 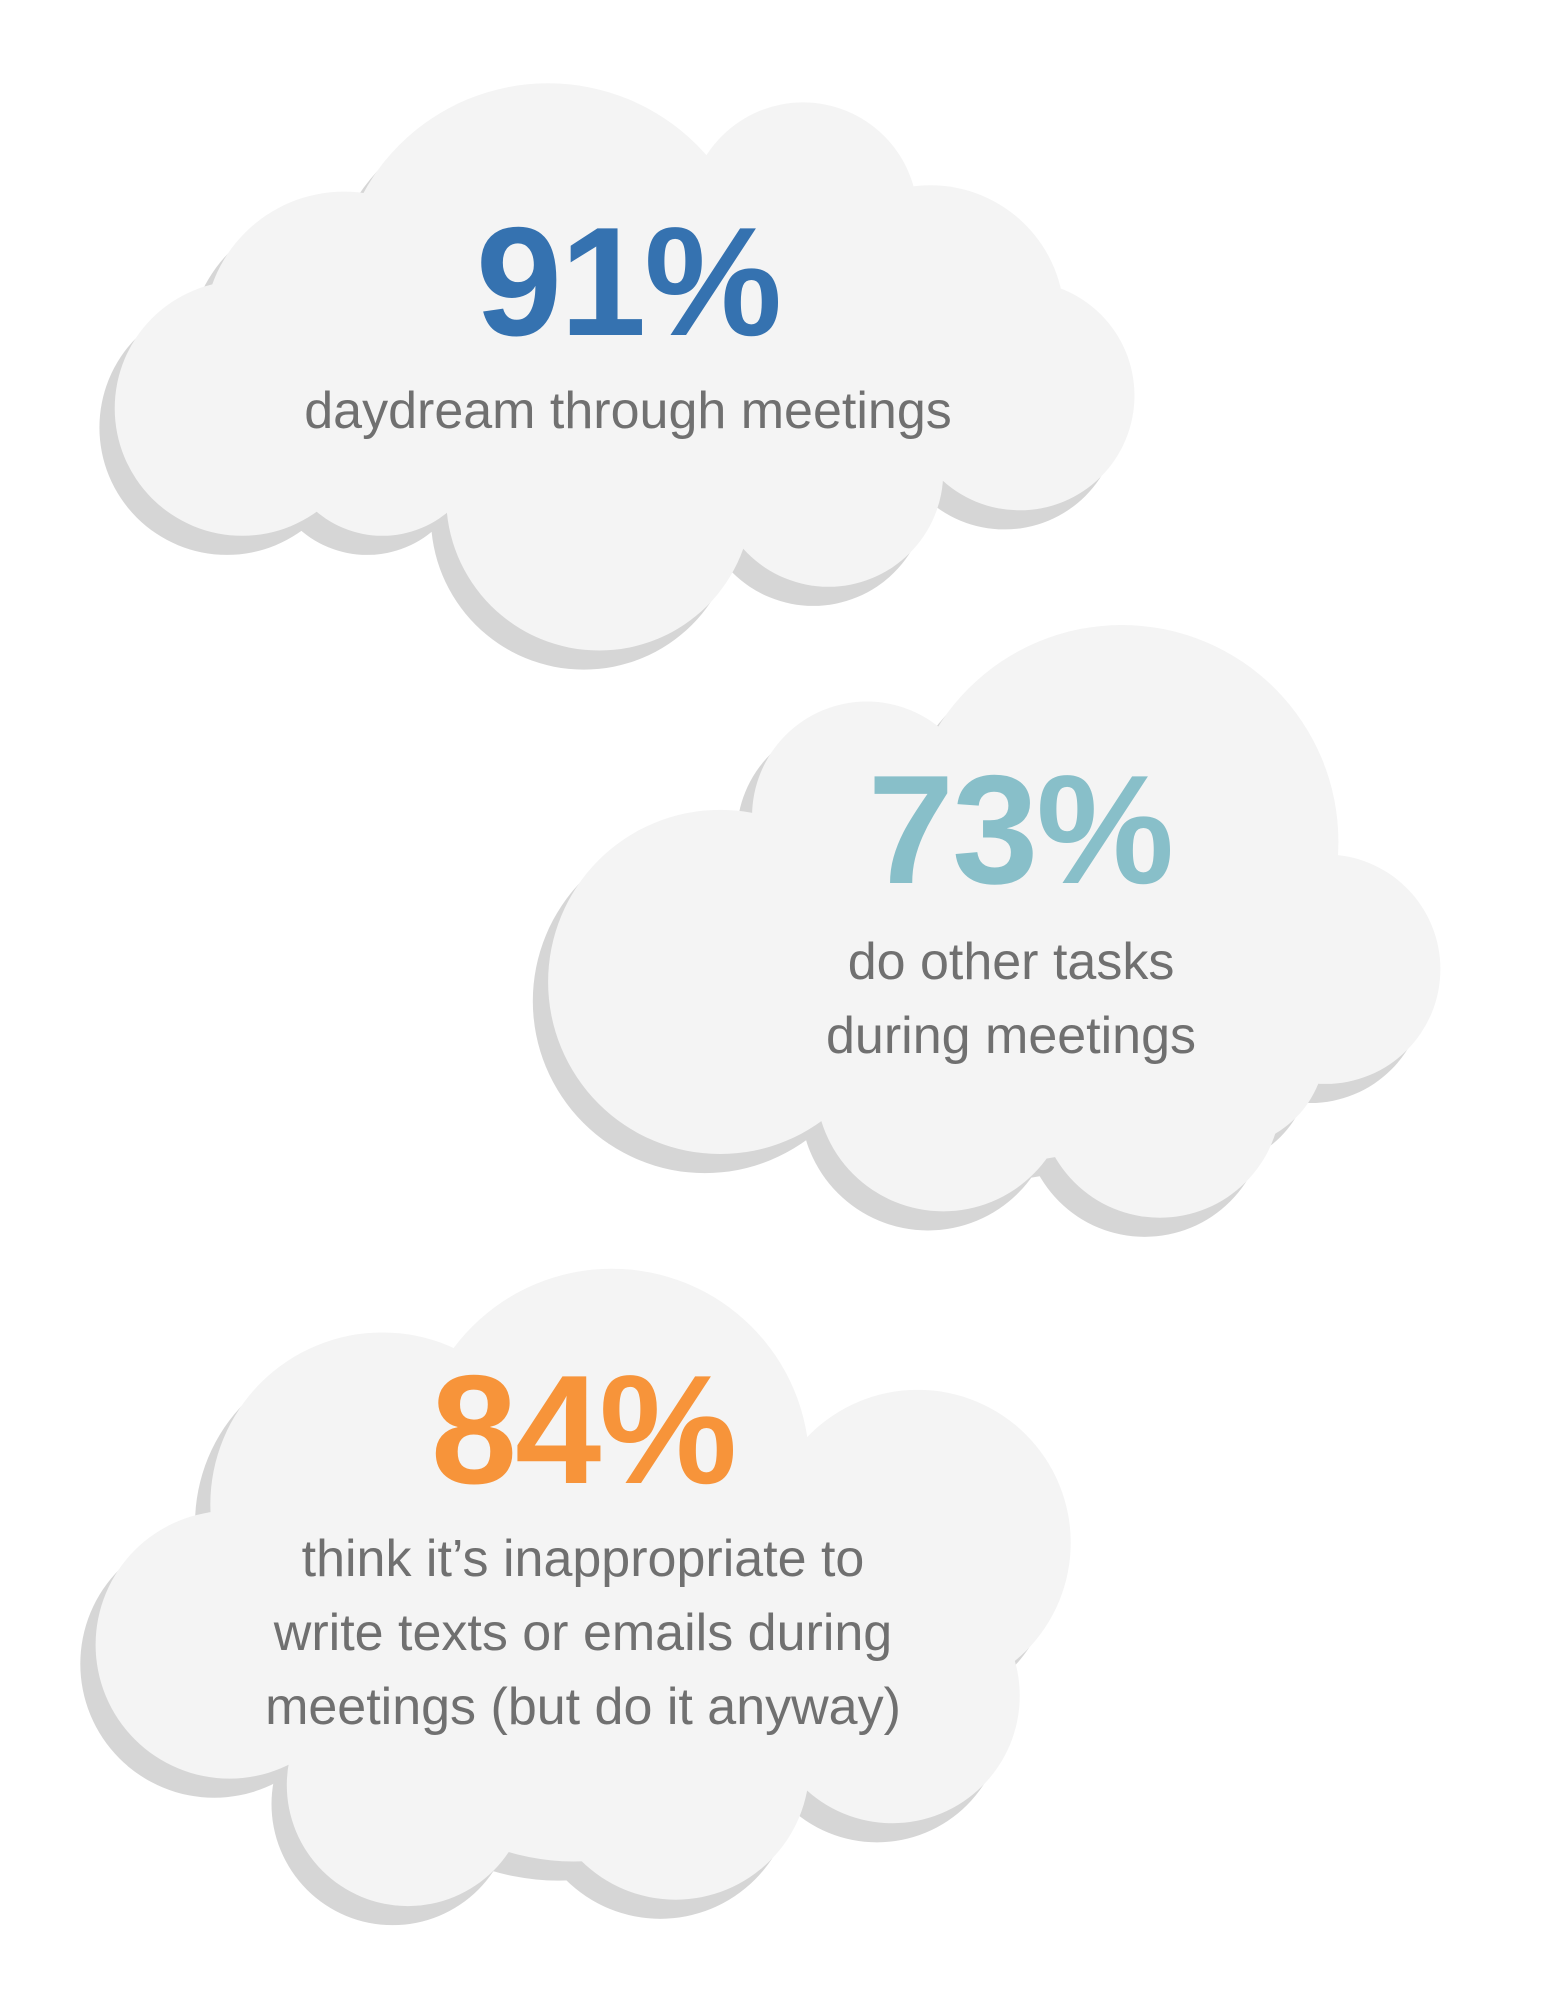 I want to click on description-line: do other tasks, so click(x=1011, y=962).